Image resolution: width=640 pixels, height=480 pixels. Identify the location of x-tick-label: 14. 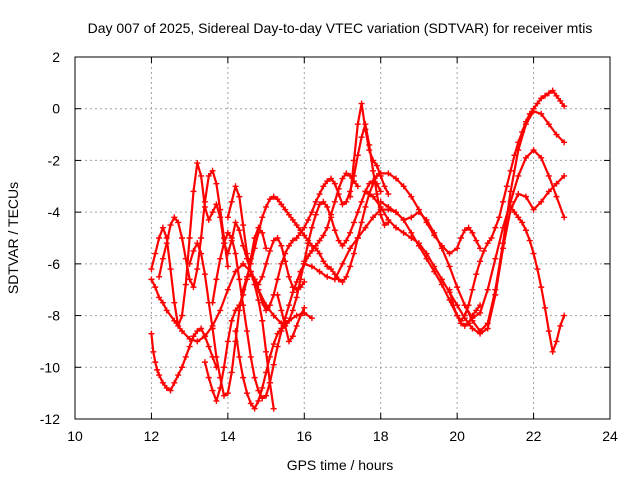
(228, 436).